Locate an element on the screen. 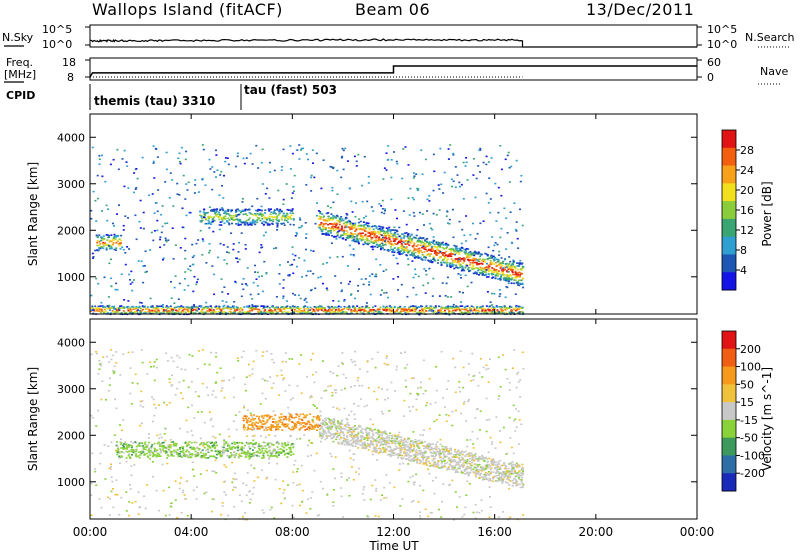 The height and width of the screenshot is (558, 800). cpid-mode-1: themis (tau) 3310 is located at coordinates (154, 101).